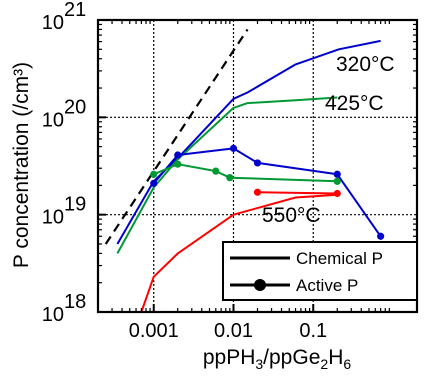 The width and height of the screenshot is (427, 380). Describe the element at coordinates (324, 364) in the screenshot. I see `x-axis-title-sub: 2` at that location.